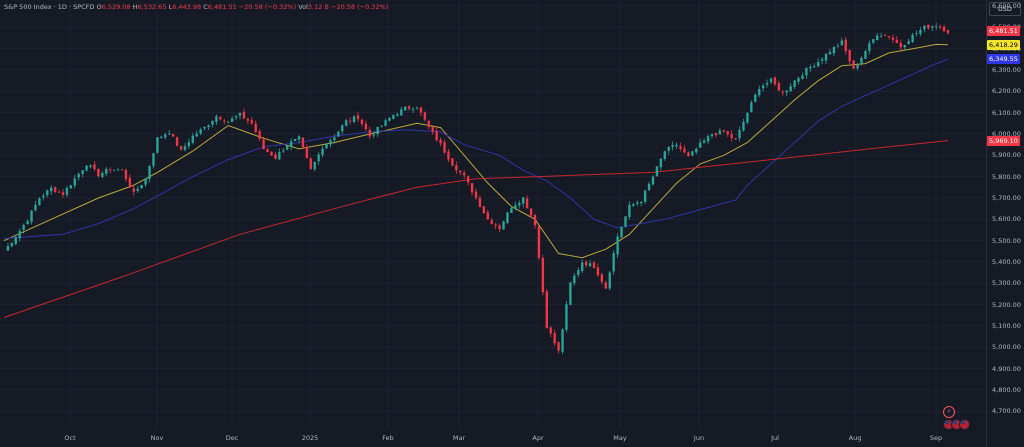  Describe the element at coordinates (318, 7) in the screenshot. I see `volume-value: 3.12 B` at that location.